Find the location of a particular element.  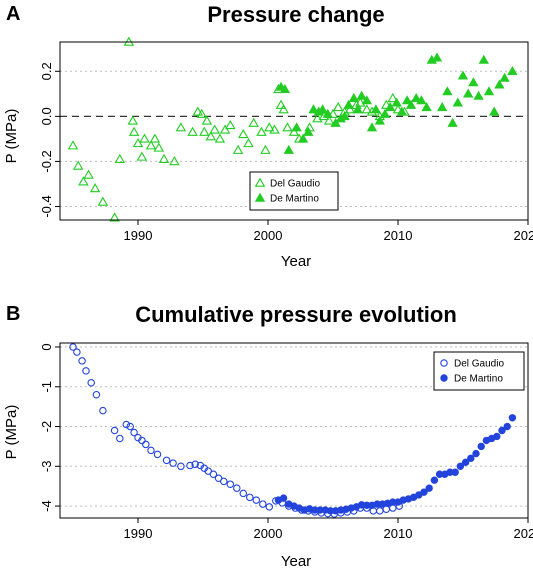

legend-marker-del-gaudio is located at coordinates (444, 363).